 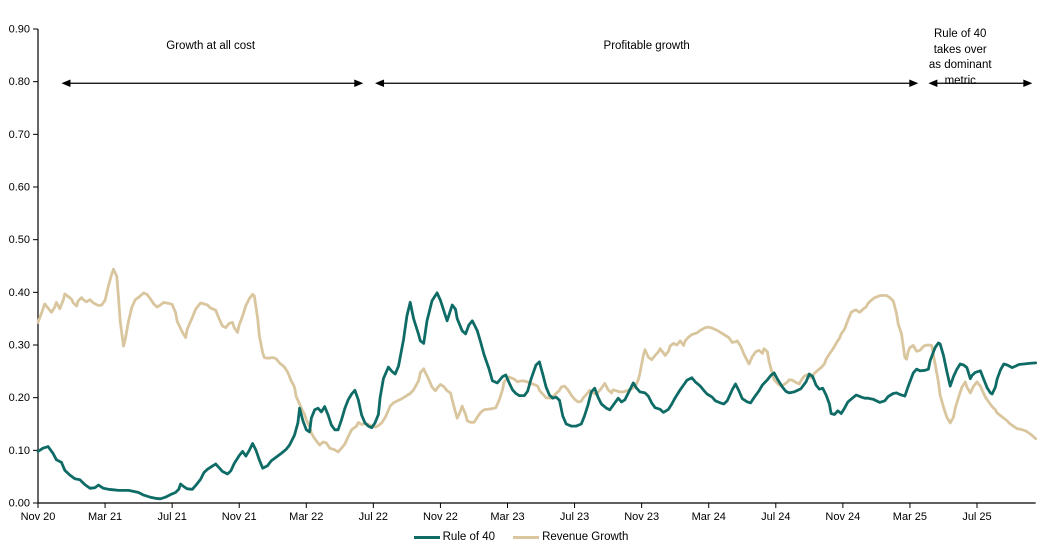 What do you see at coordinates (19, 188) in the screenshot?
I see `y-tick-label: 0.60` at bounding box center [19, 188].